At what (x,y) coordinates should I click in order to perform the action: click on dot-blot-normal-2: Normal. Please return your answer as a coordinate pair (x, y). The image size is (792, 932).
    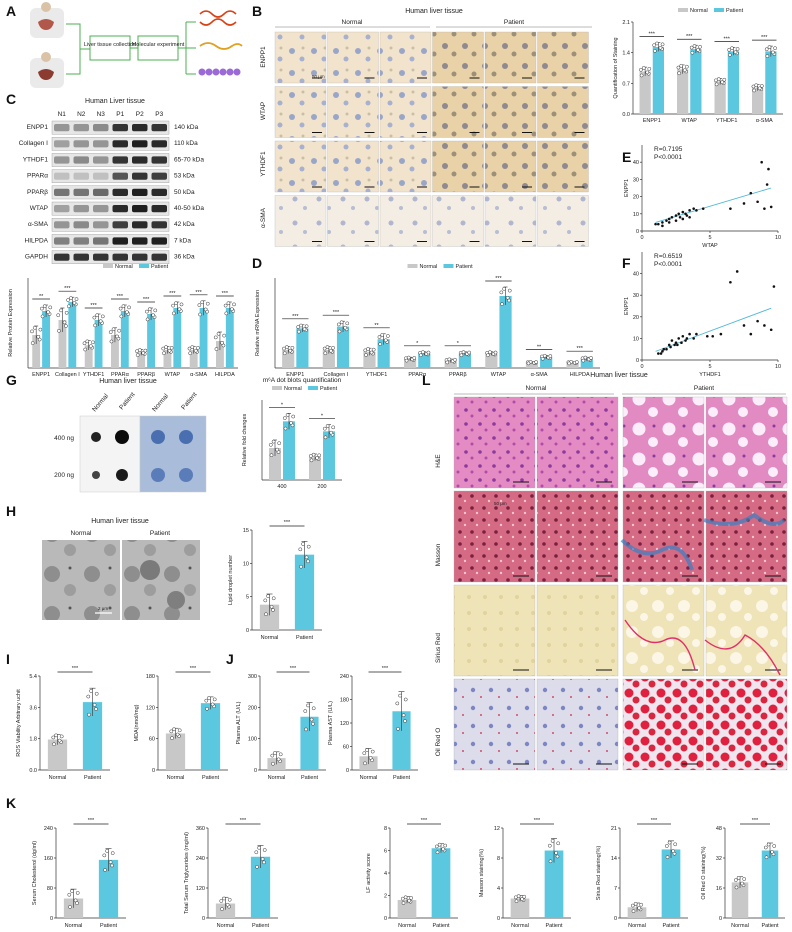
    Looking at the image, I should click on (160, 402).